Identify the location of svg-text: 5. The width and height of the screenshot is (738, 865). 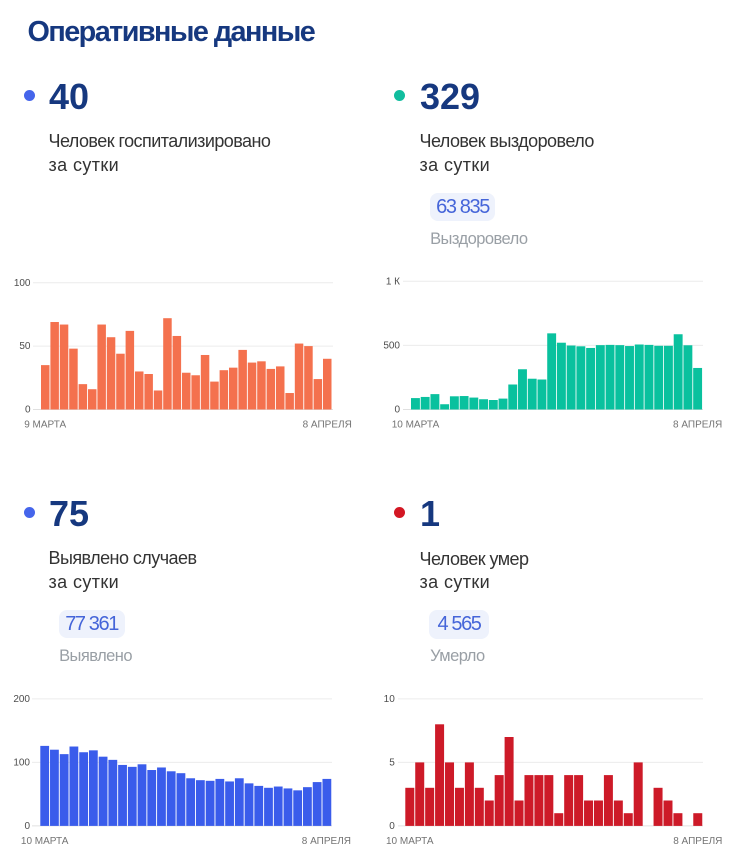
(392, 763).